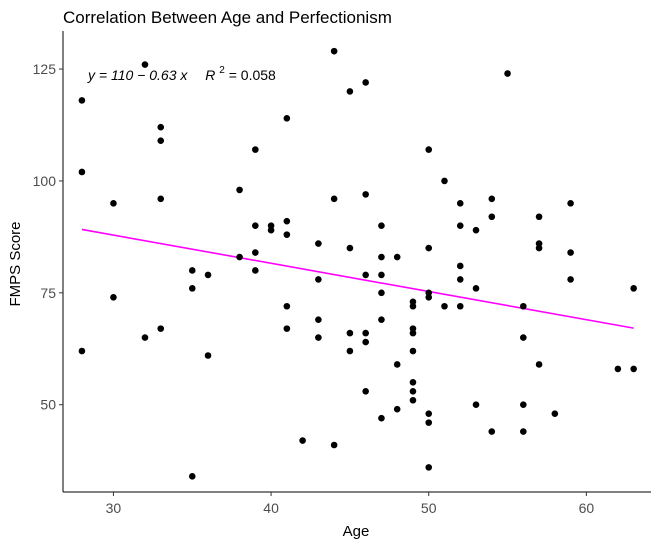 This screenshot has width=660, height=546. What do you see at coordinates (587, 508) in the screenshot?
I see `x-tick-label: 60` at bounding box center [587, 508].